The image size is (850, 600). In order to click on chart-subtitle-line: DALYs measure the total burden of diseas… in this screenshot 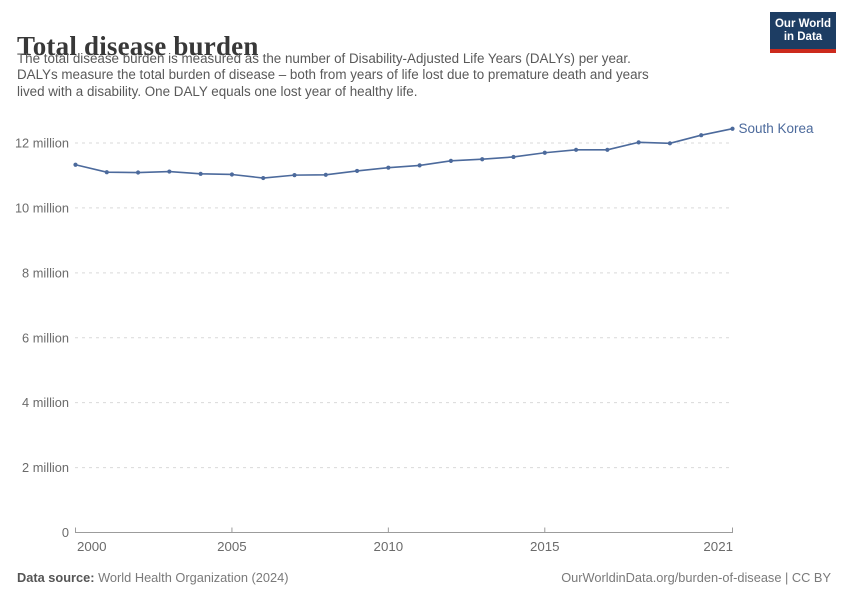, I will do `click(333, 75)`.